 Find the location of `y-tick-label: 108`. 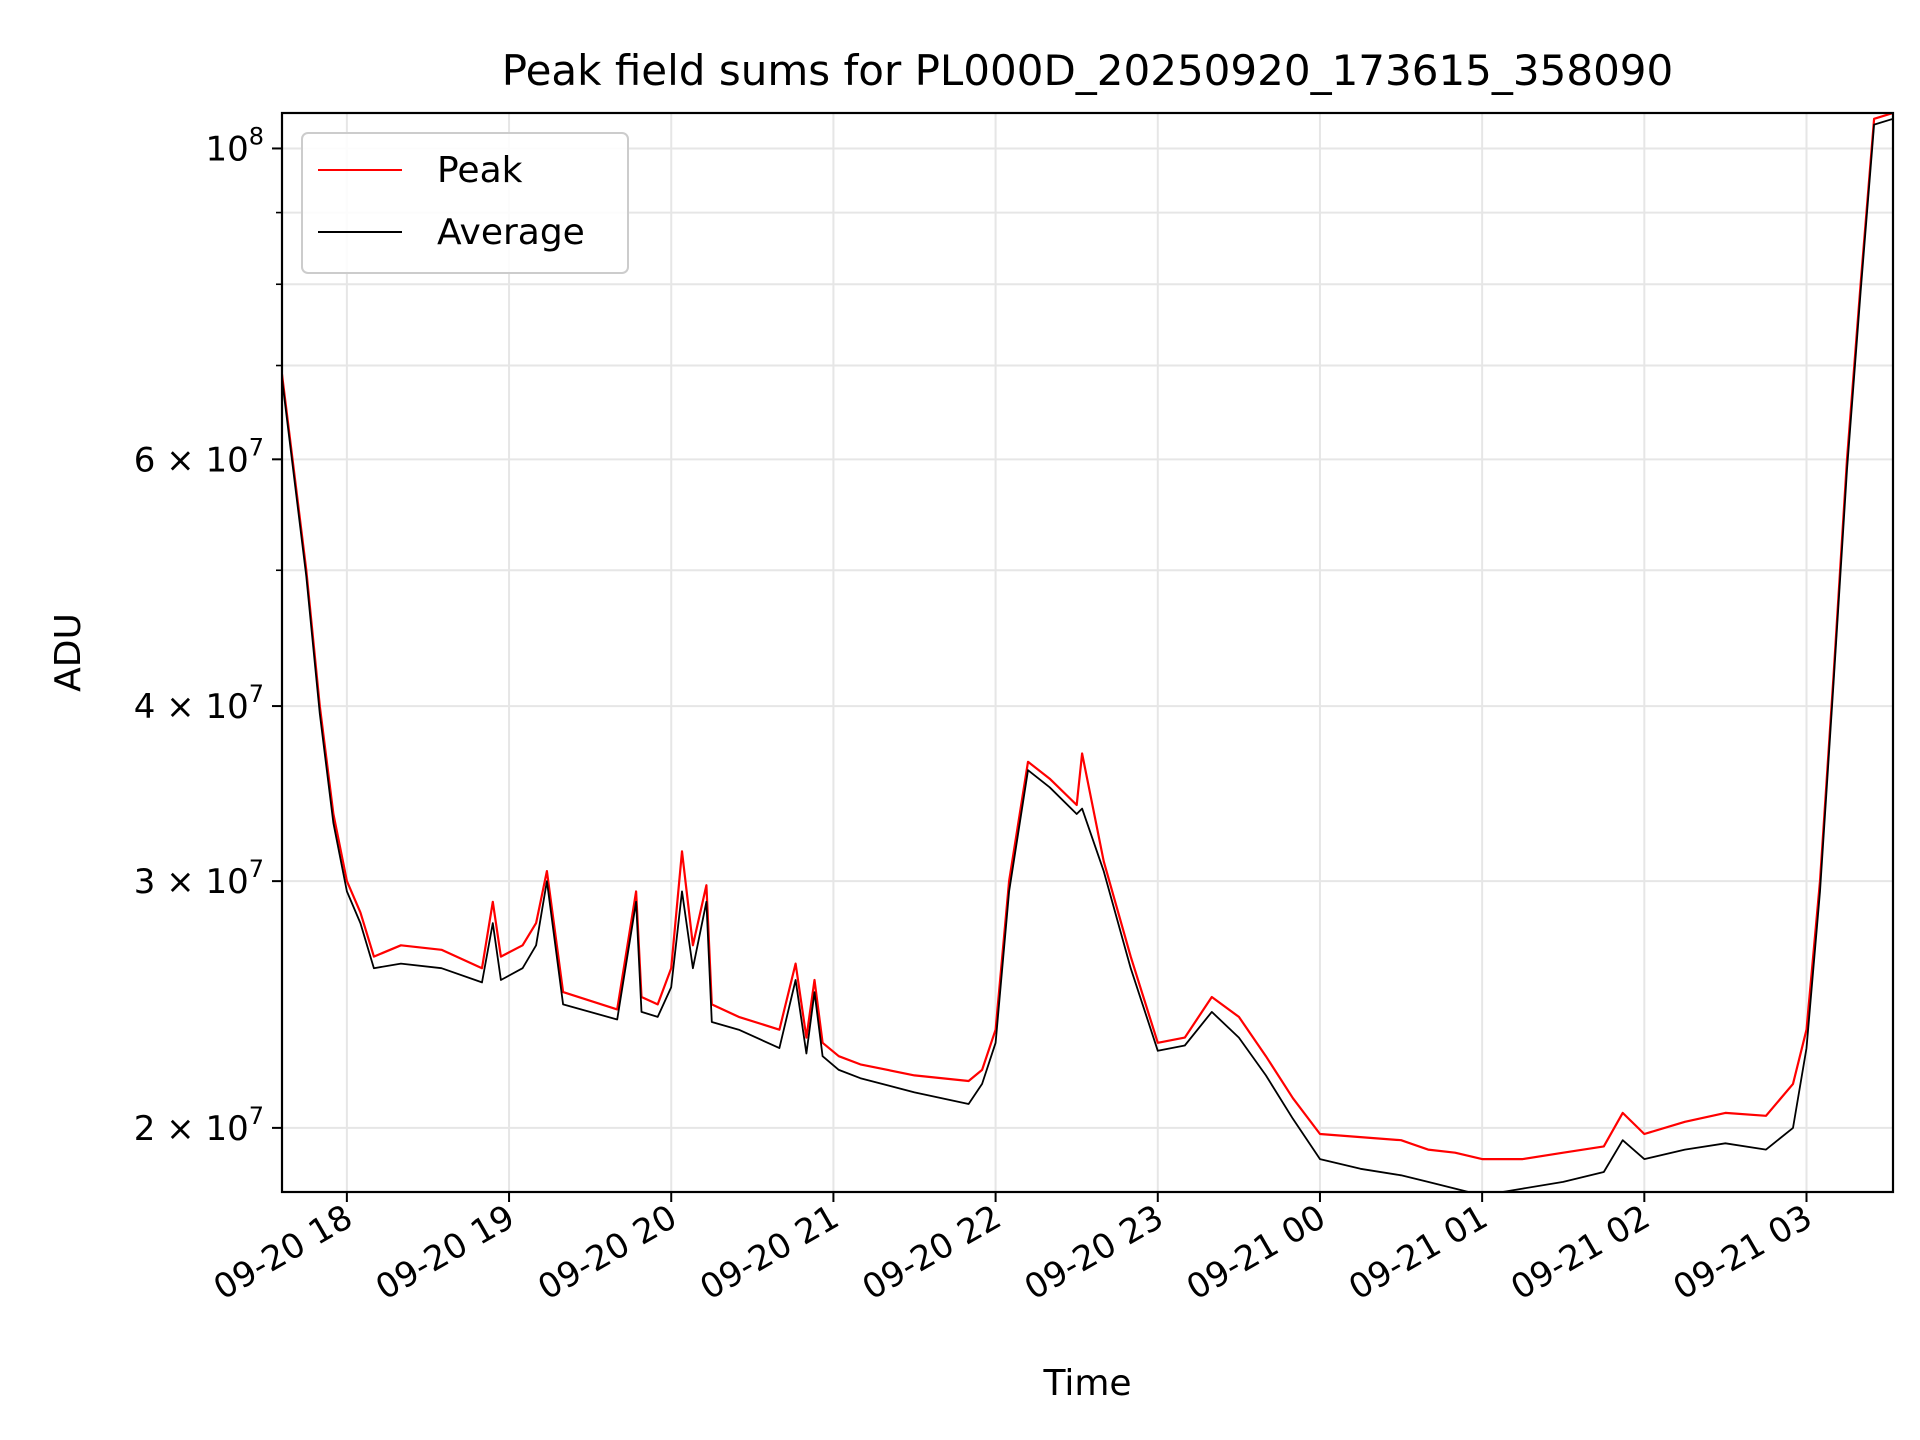

y-tick-label: 108 is located at coordinates (234, 145).